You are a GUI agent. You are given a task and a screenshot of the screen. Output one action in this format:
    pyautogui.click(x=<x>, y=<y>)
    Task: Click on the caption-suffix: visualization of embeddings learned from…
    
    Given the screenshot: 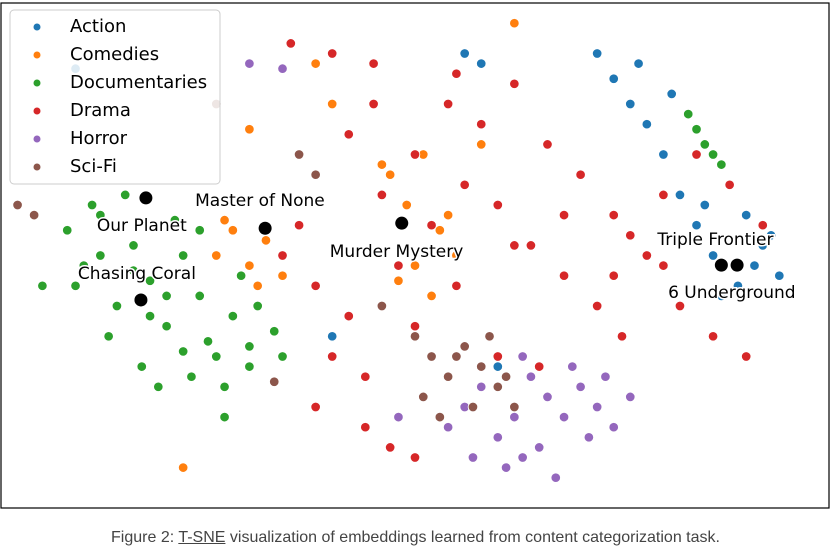 What is the action you would take?
    pyautogui.click(x=472, y=537)
    